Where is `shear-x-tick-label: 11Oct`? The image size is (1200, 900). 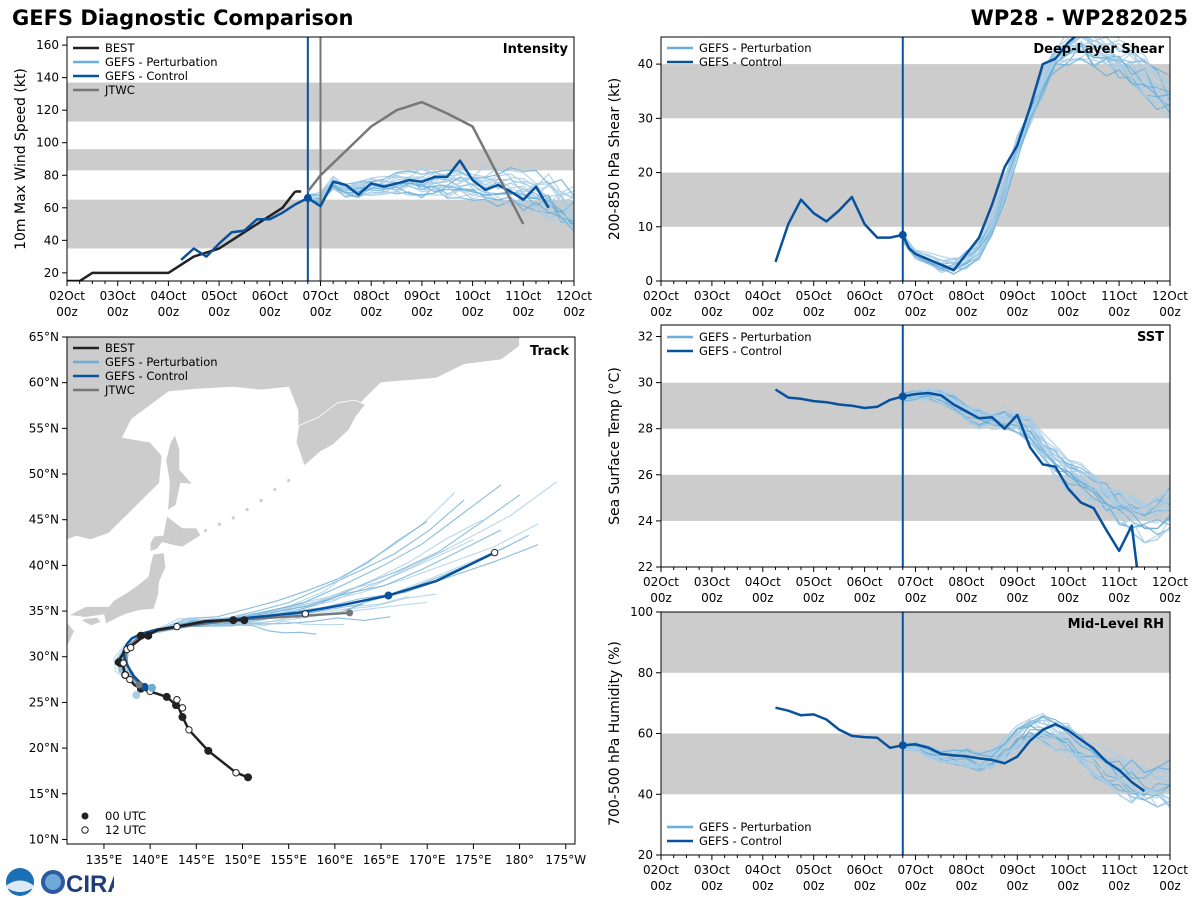
shear-x-tick-label: 11Oct is located at coordinates (1119, 296).